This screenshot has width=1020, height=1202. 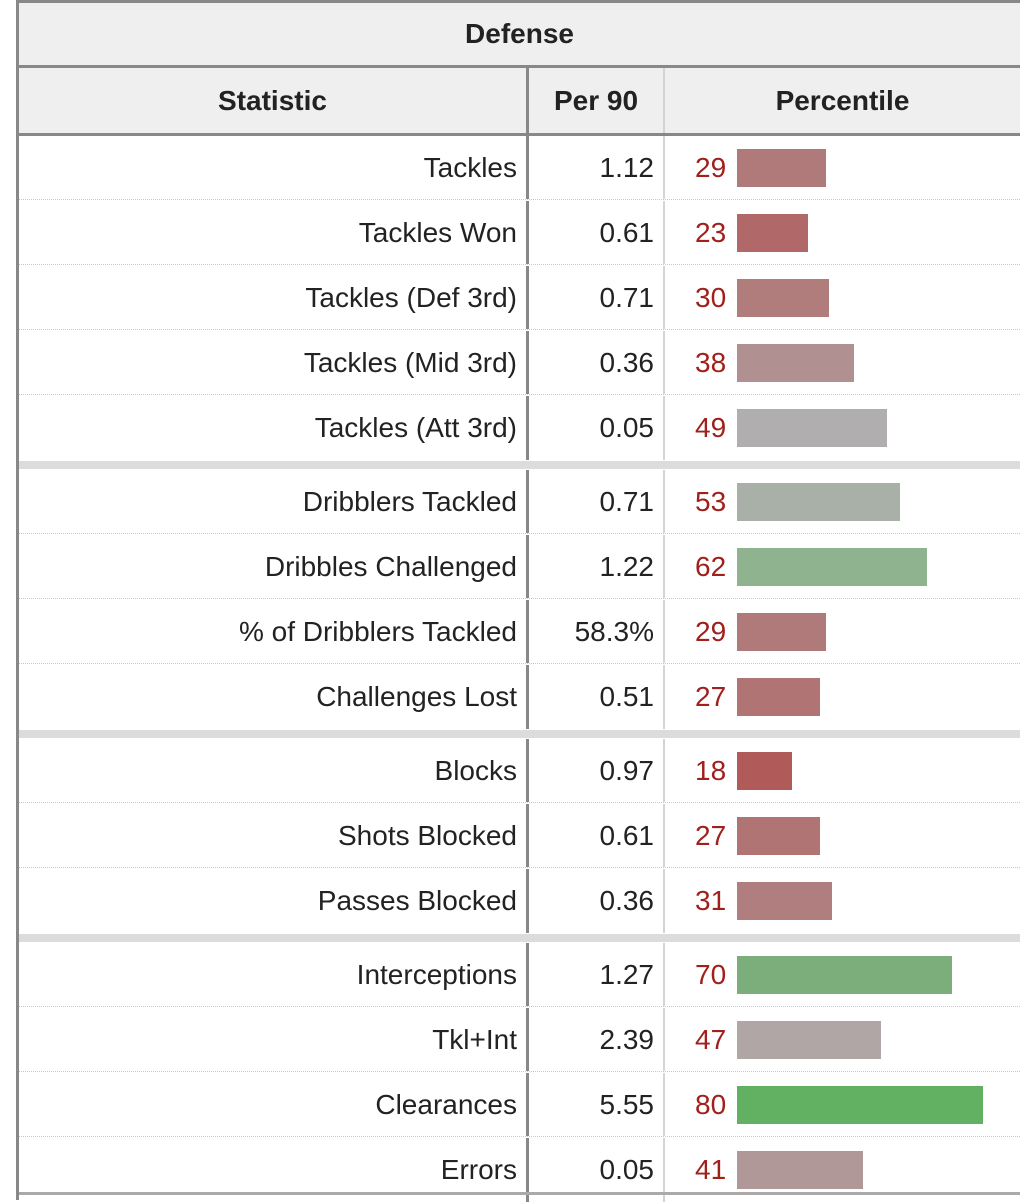 I want to click on table-row: Blocks 0.97 18, so click(x=519, y=771).